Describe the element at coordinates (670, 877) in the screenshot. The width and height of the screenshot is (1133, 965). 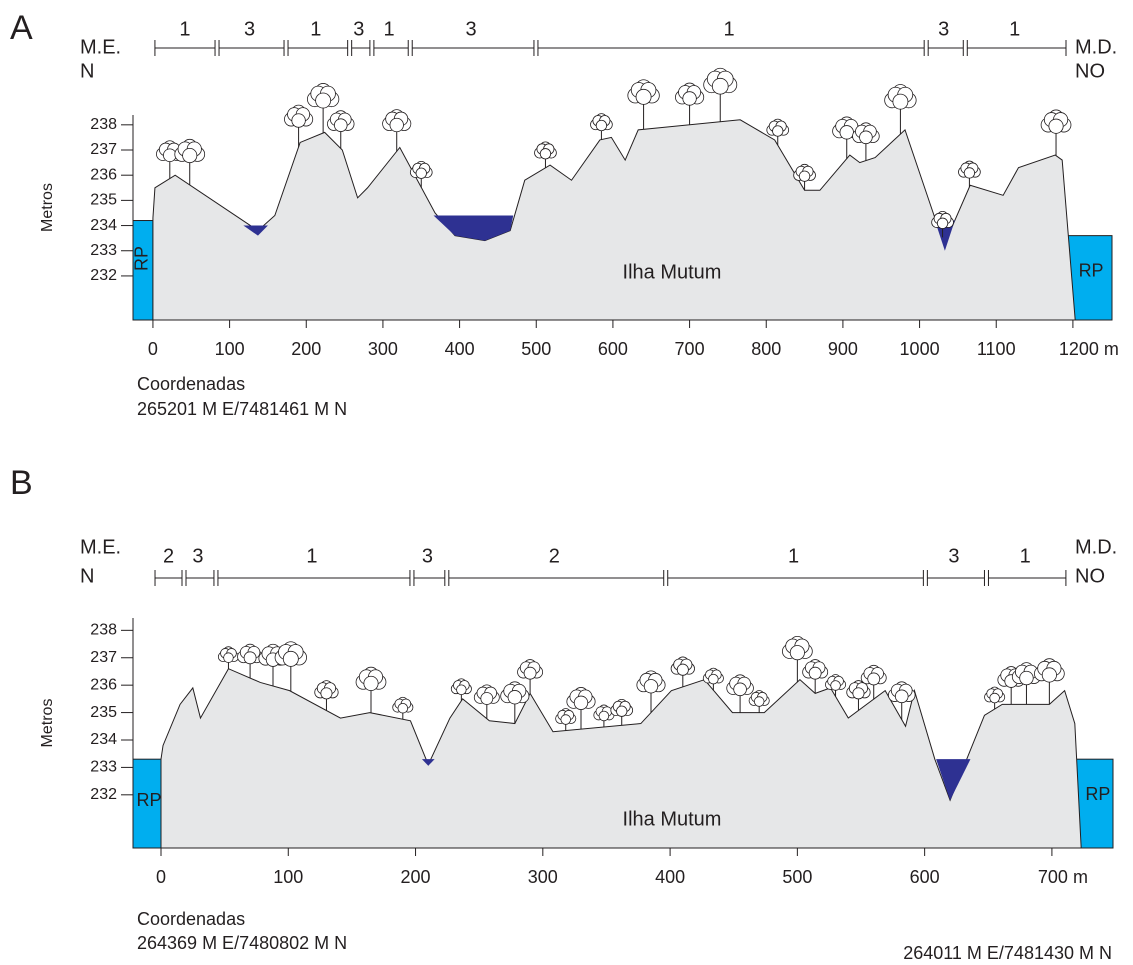
I see `x-tick-label: 400` at that location.